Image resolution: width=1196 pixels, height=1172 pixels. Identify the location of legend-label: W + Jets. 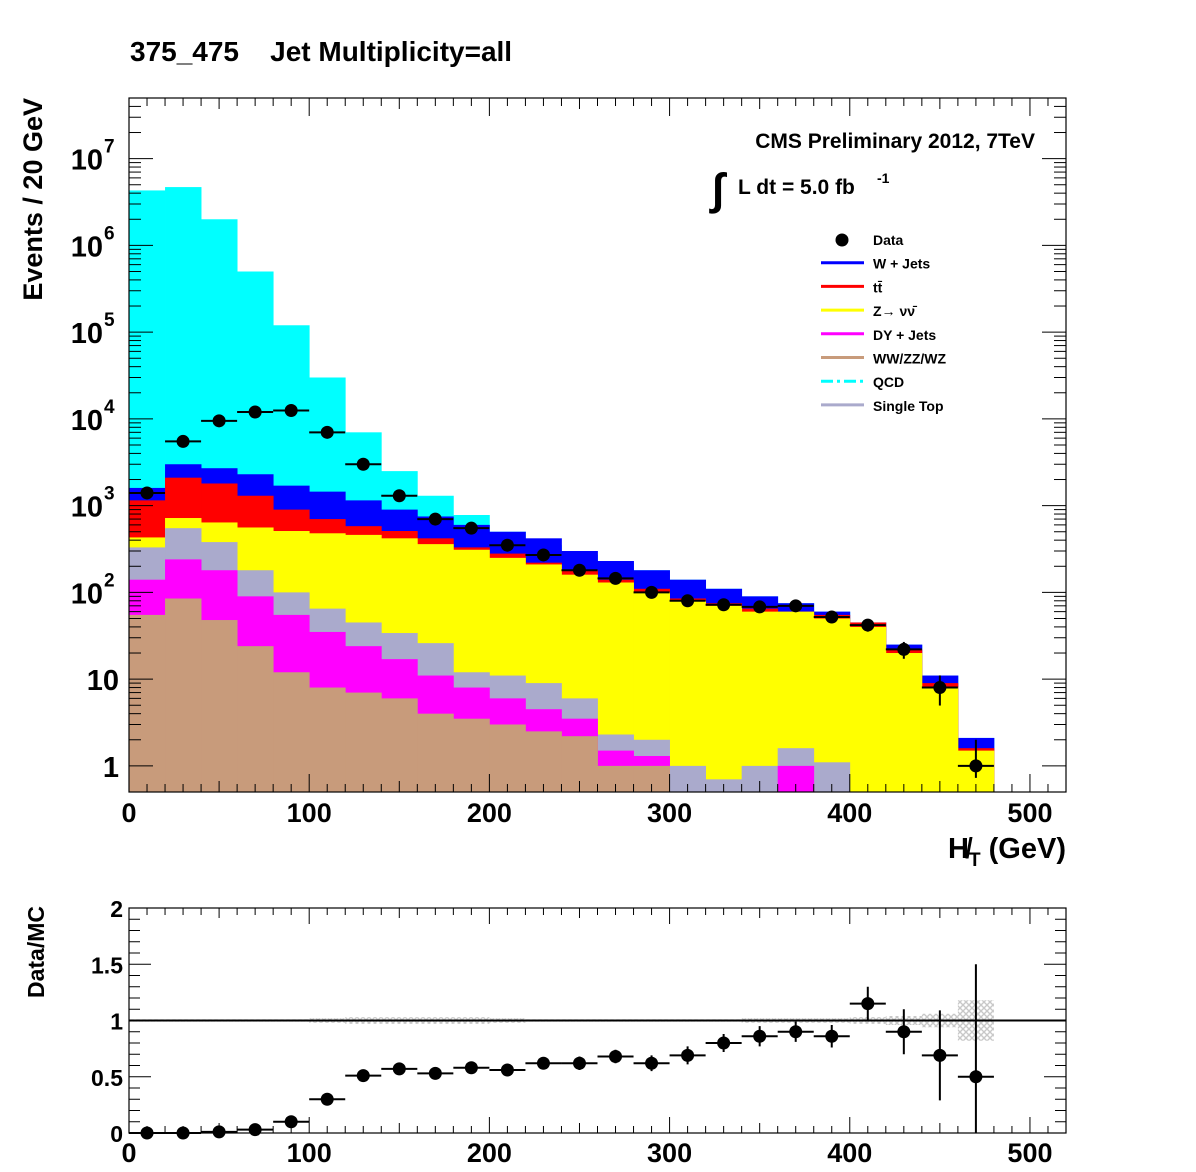
(901, 264).